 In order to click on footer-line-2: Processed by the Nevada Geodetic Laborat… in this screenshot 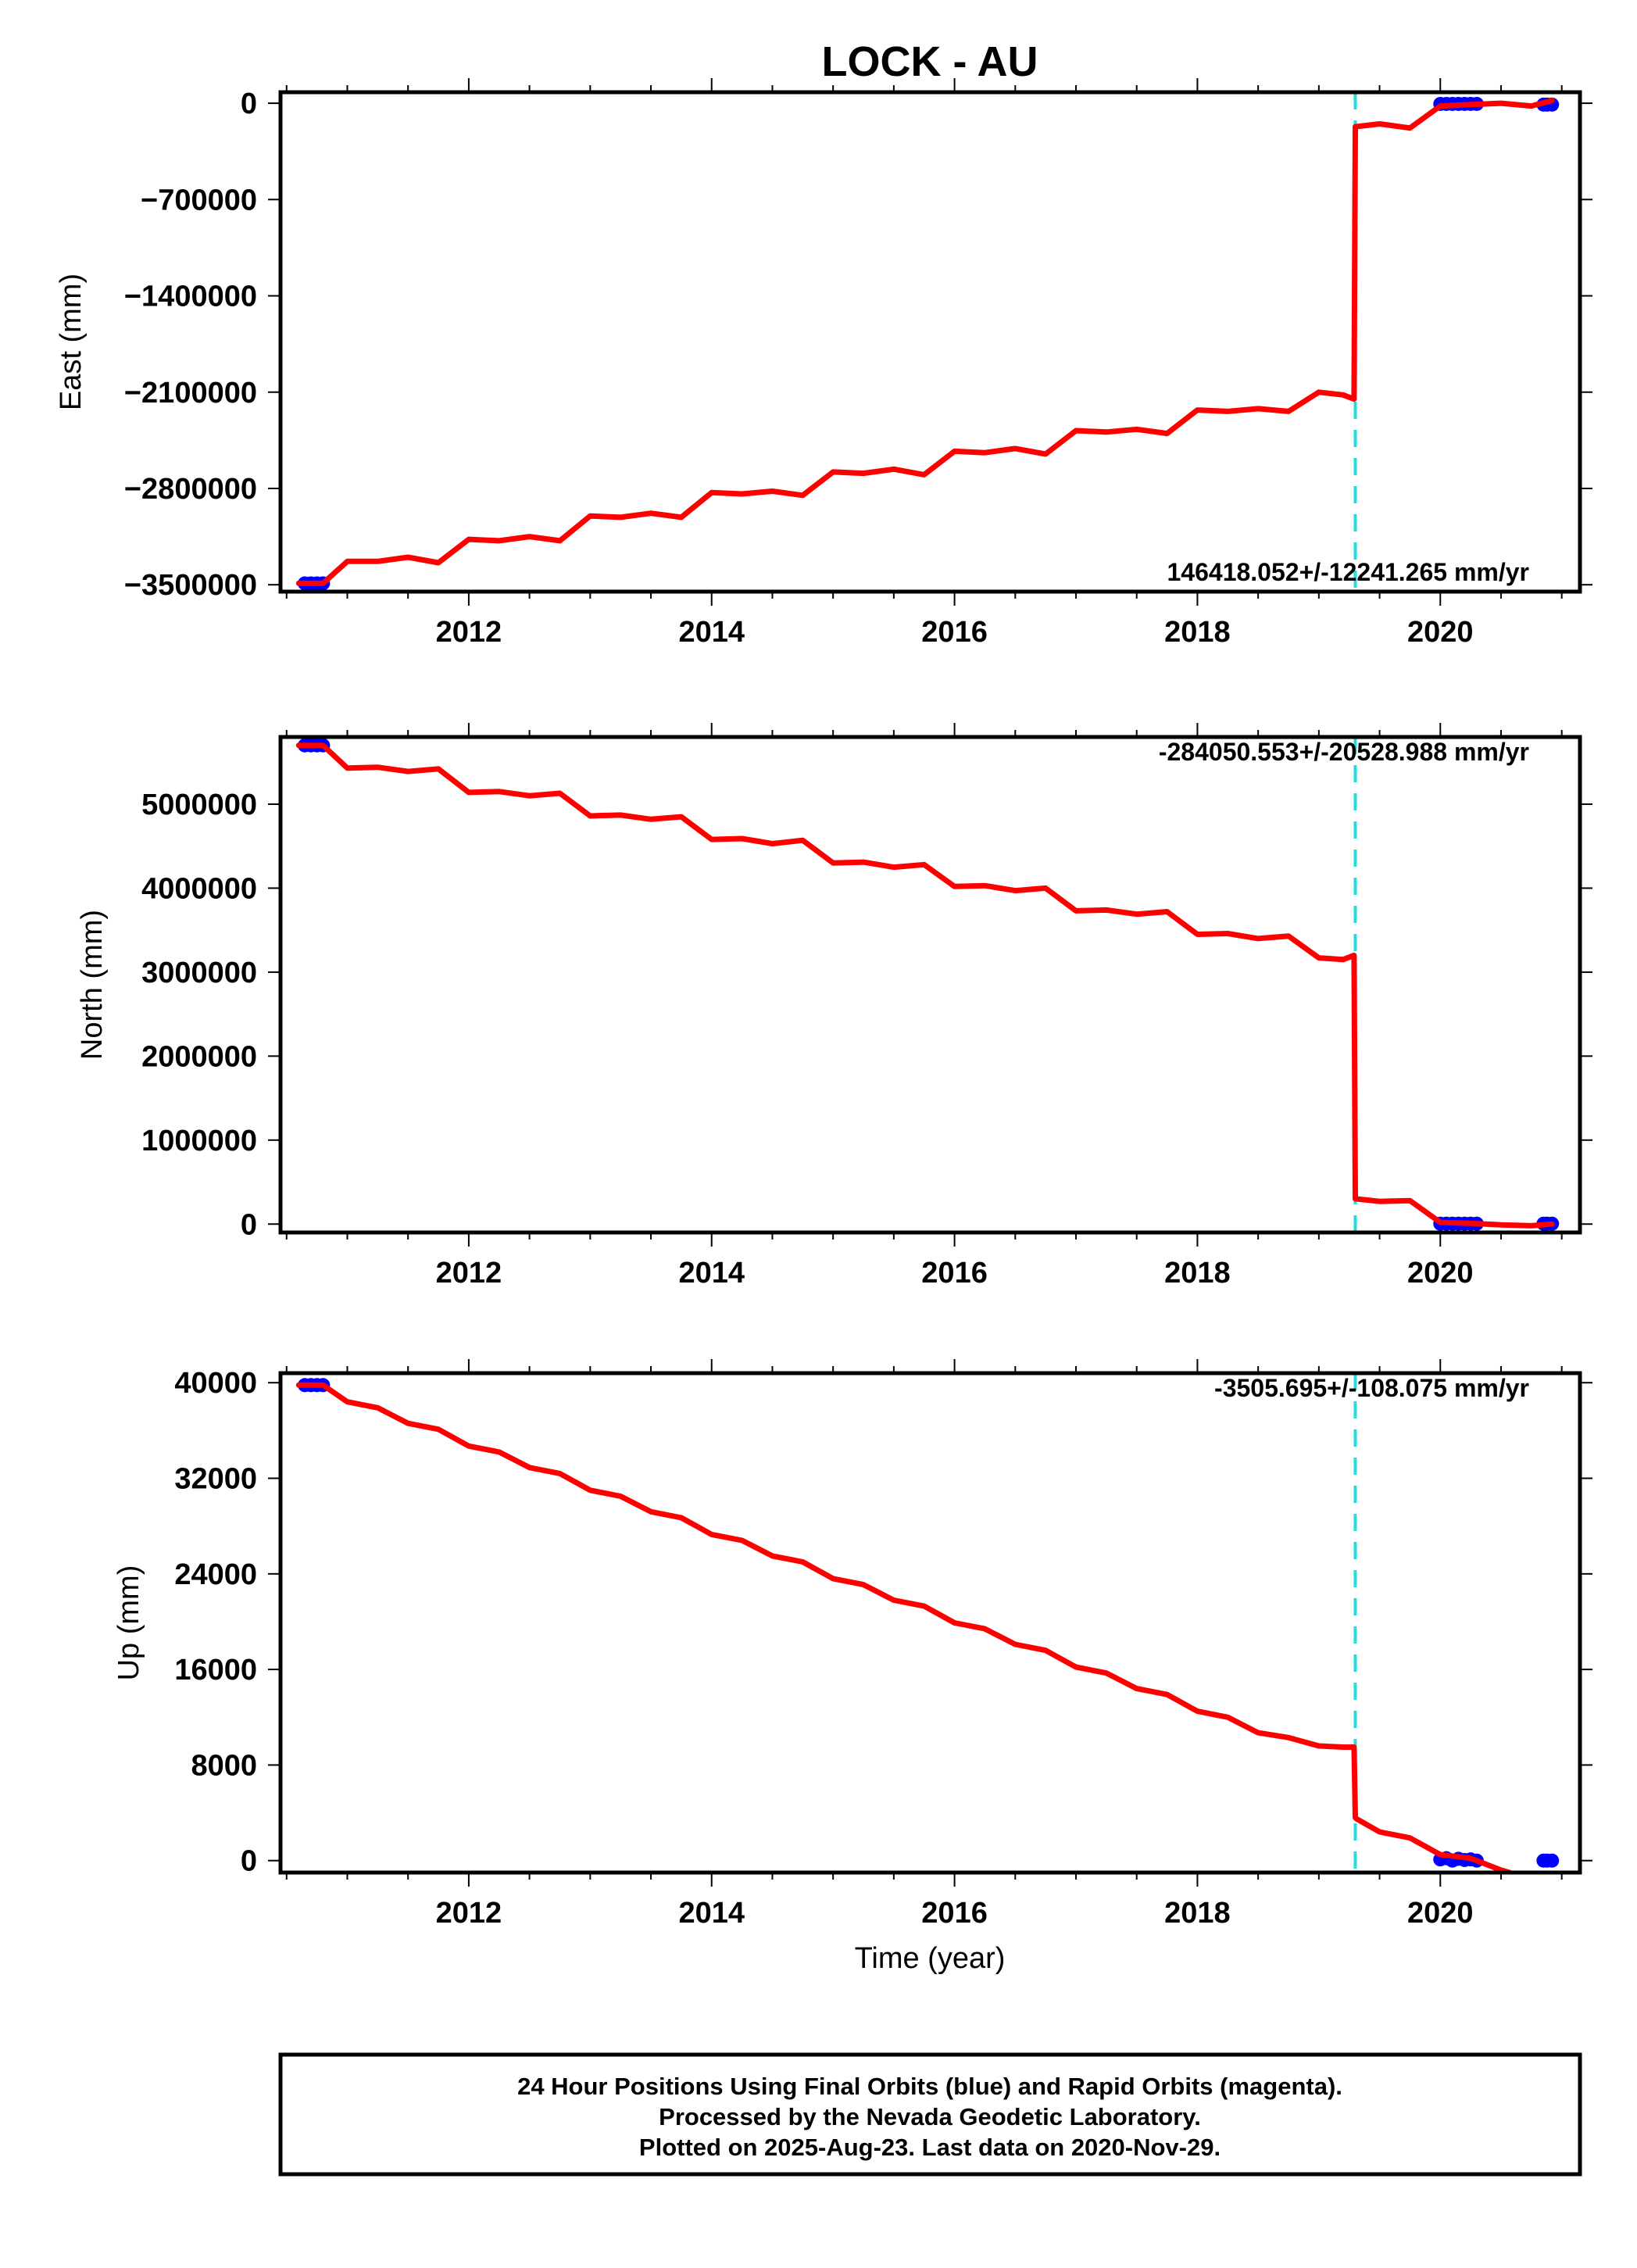, I will do `click(930, 2116)`.